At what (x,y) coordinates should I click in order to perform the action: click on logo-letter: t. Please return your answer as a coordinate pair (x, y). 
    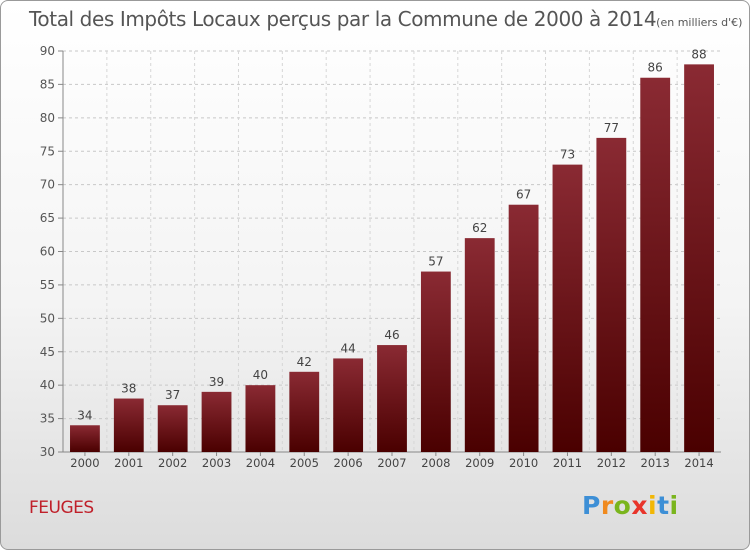
    Looking at the image, I should click on (663, 505).